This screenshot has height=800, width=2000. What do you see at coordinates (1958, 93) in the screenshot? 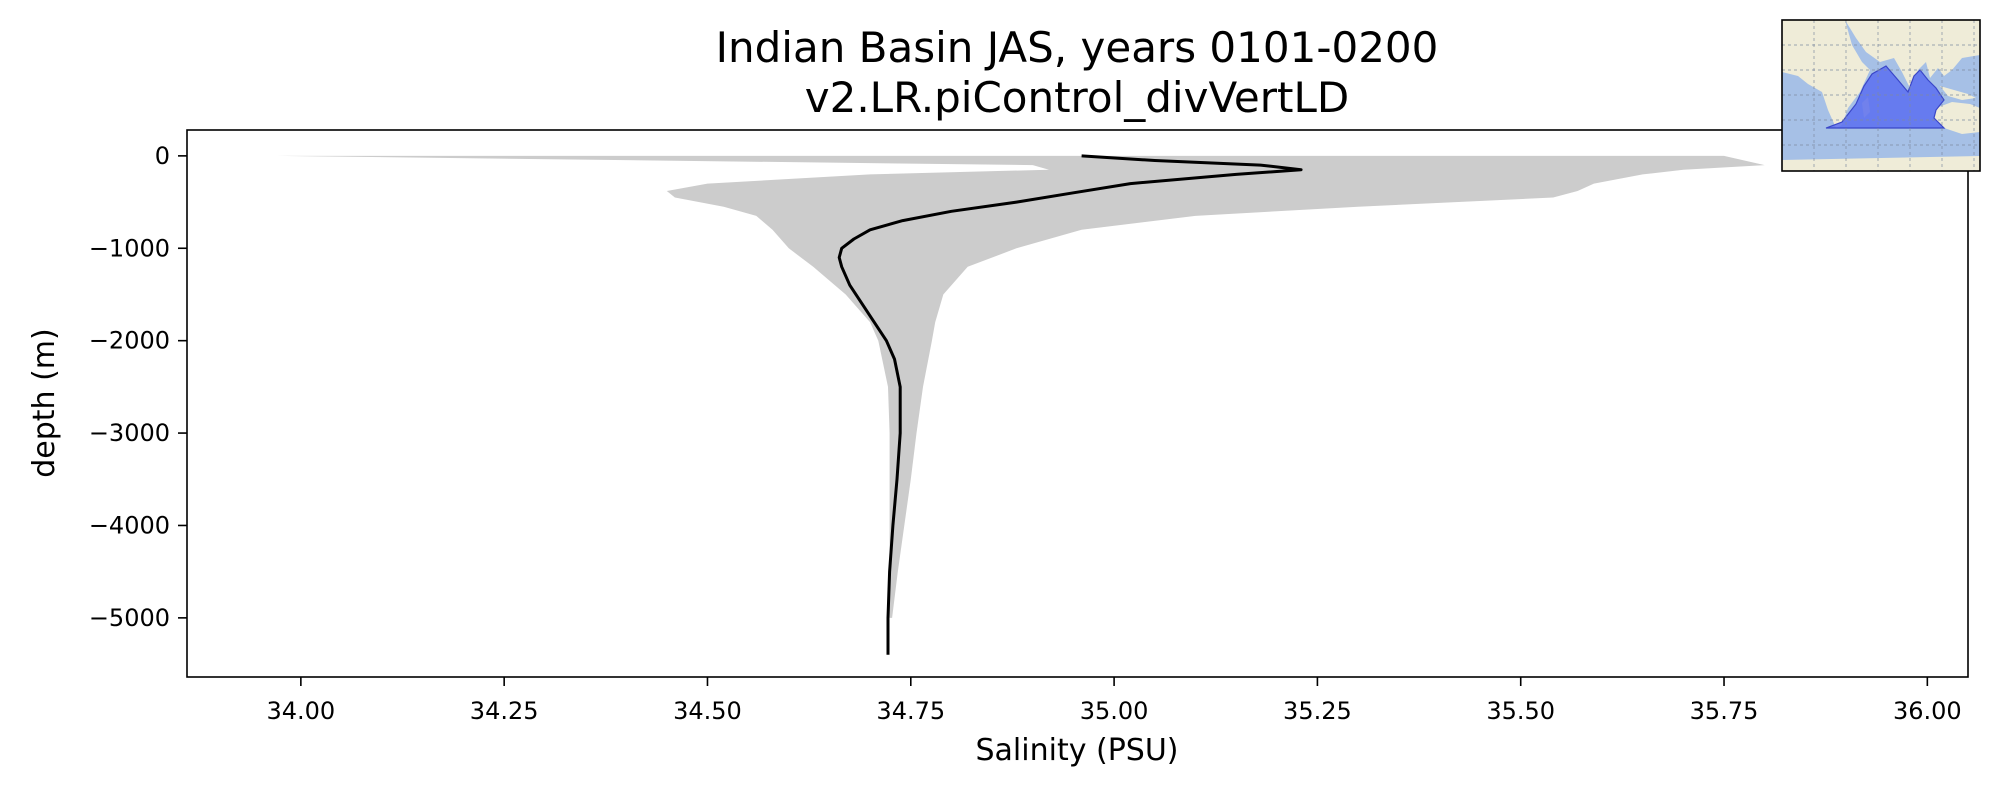
I see `map-land-indonesia` at bounding box center [1958, 93].